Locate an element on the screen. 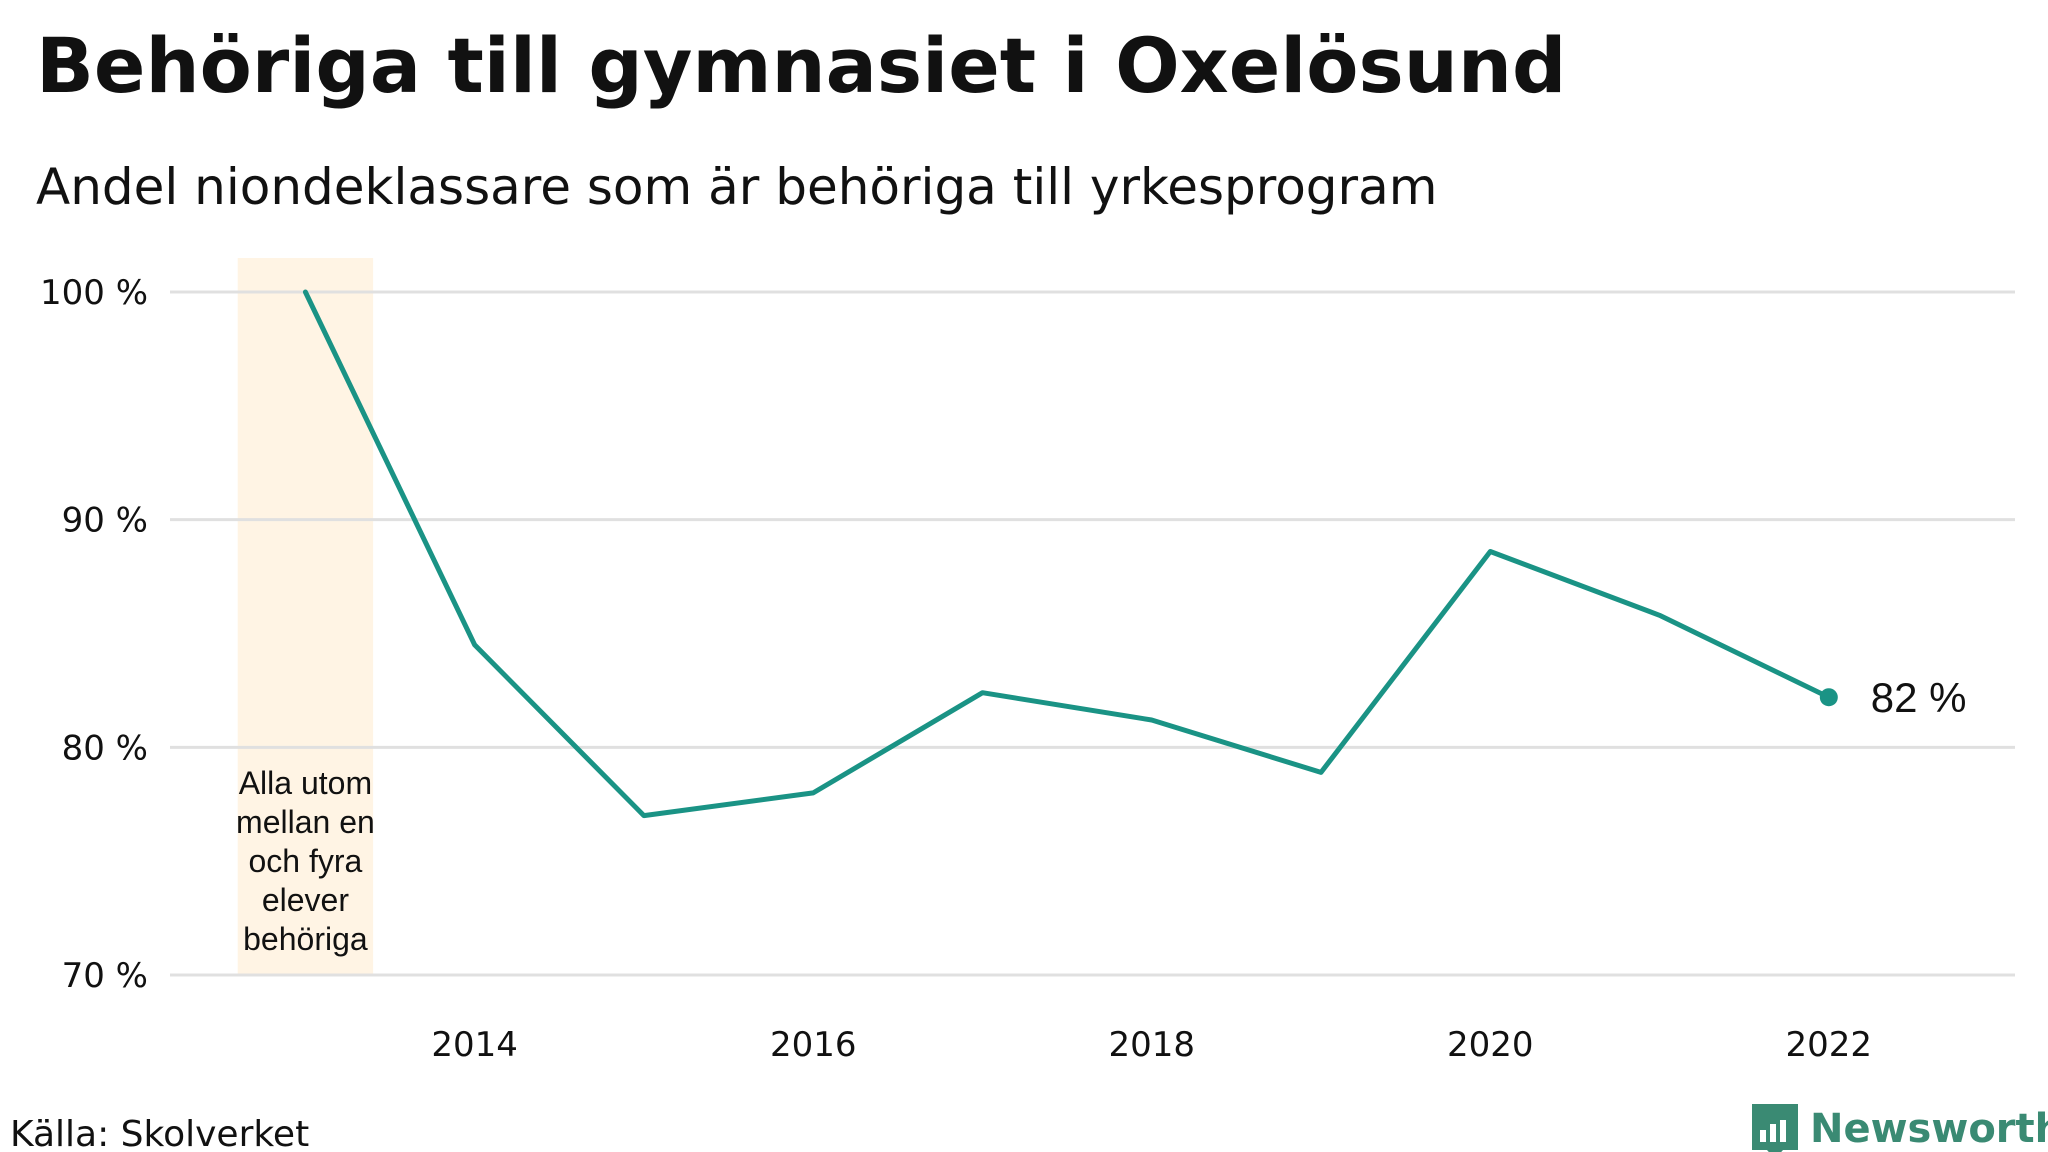 The width and height of the screenshot is (2048, 1152). end-value-label: 82 % is located at coordinates (1919, 697).